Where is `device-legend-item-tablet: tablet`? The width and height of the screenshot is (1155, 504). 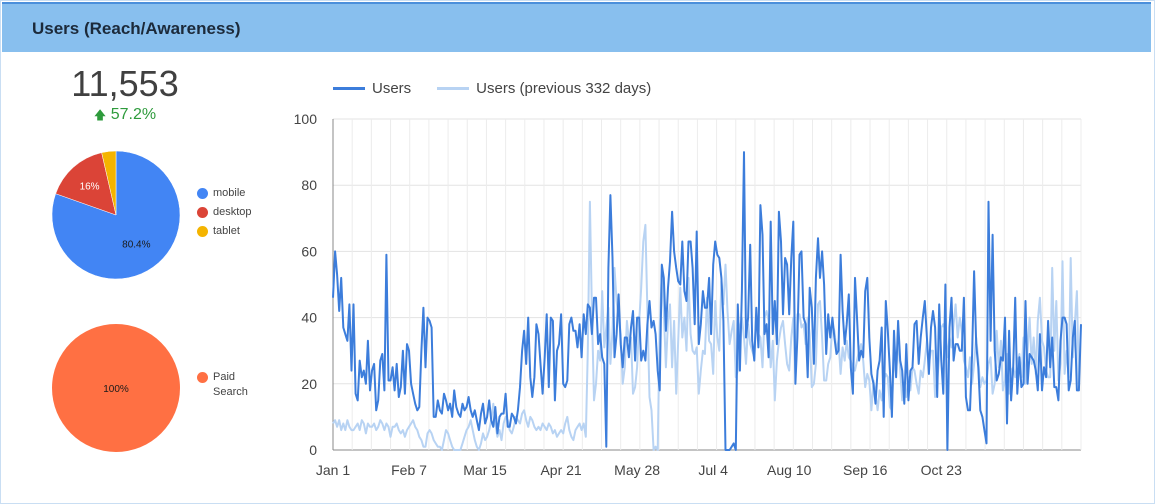 device-legend-item-tablet: tablet is located at coordinates (224, 231).